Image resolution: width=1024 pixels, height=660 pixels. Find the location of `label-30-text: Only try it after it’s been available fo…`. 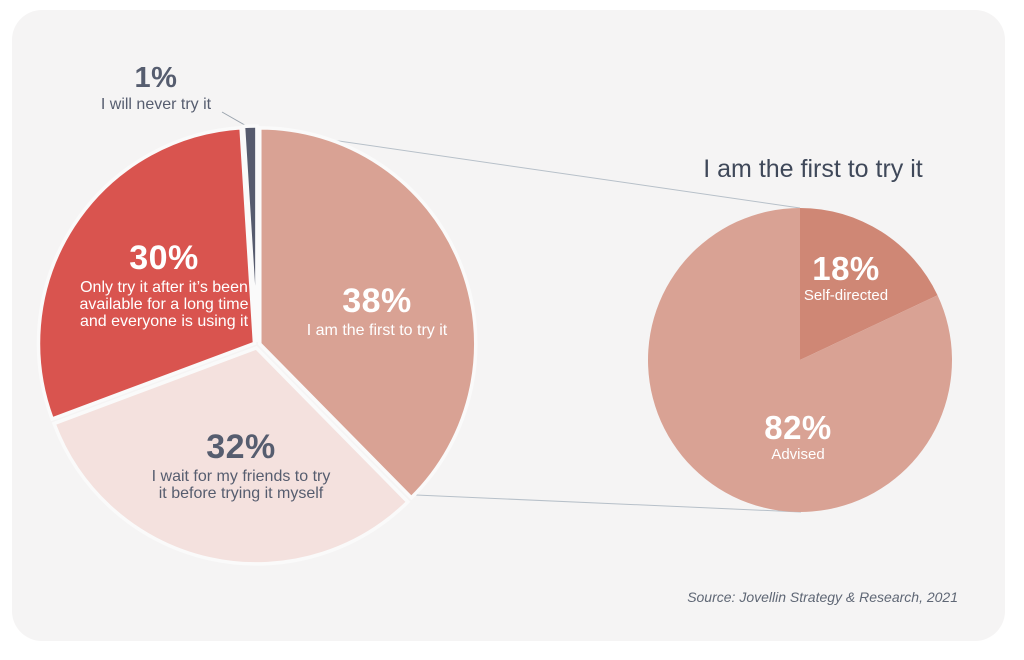

label-30-text: Only try it after it’s been available fo… is located at coordinates (164, 304).